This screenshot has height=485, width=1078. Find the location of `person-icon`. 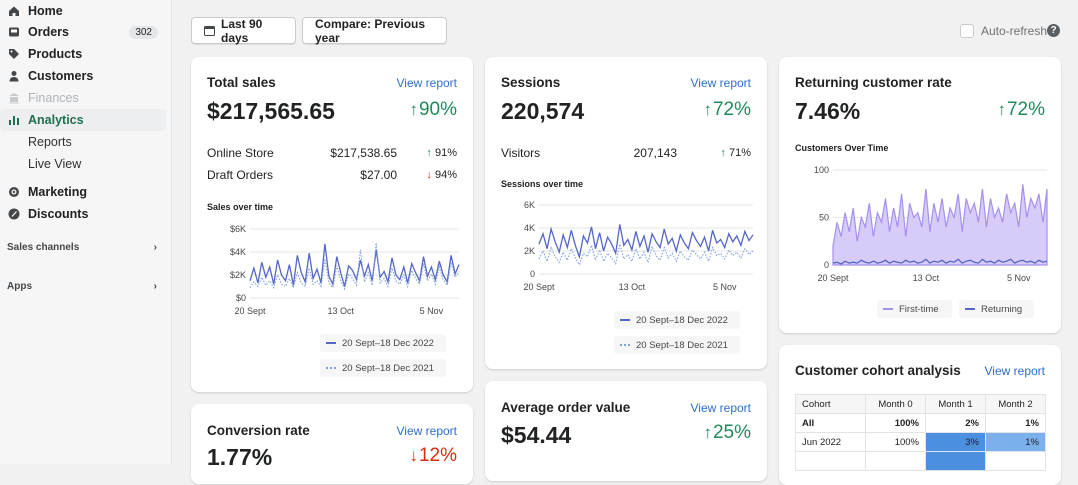

person-icon is located at coordinates (14, 76).